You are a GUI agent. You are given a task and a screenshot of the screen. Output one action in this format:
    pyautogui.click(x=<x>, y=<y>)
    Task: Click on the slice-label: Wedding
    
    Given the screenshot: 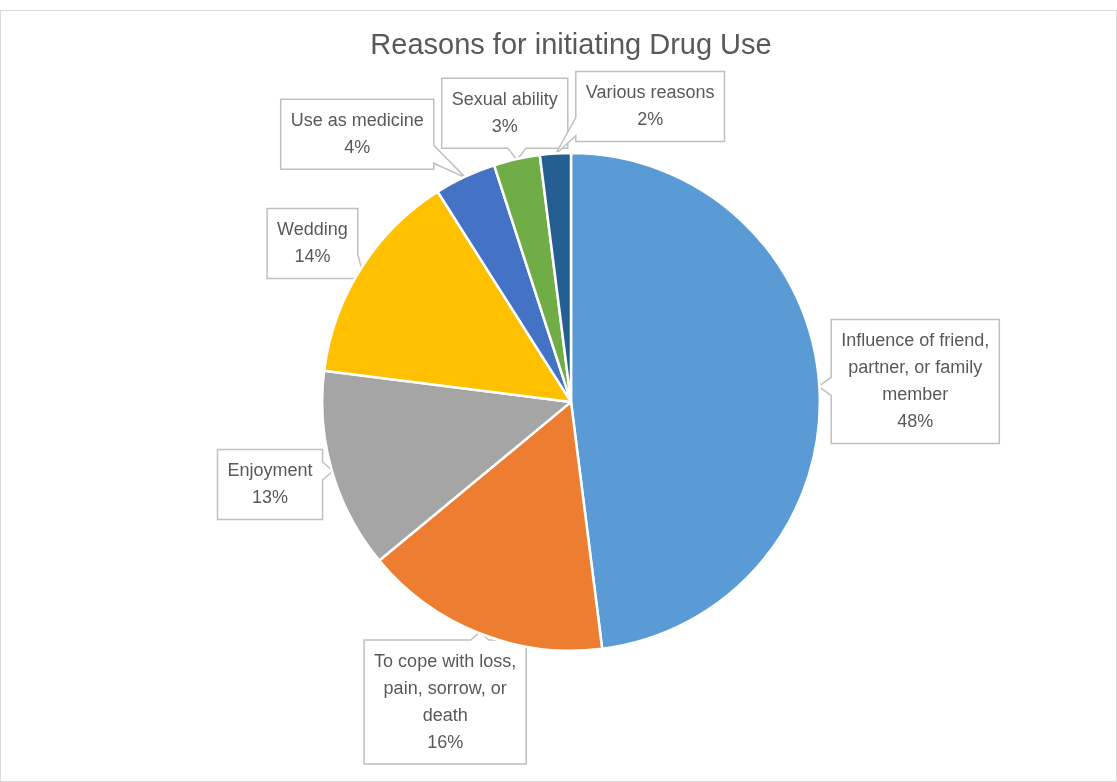 What is the action you would take?
    pyautogui.click(x=312, y=228)
    